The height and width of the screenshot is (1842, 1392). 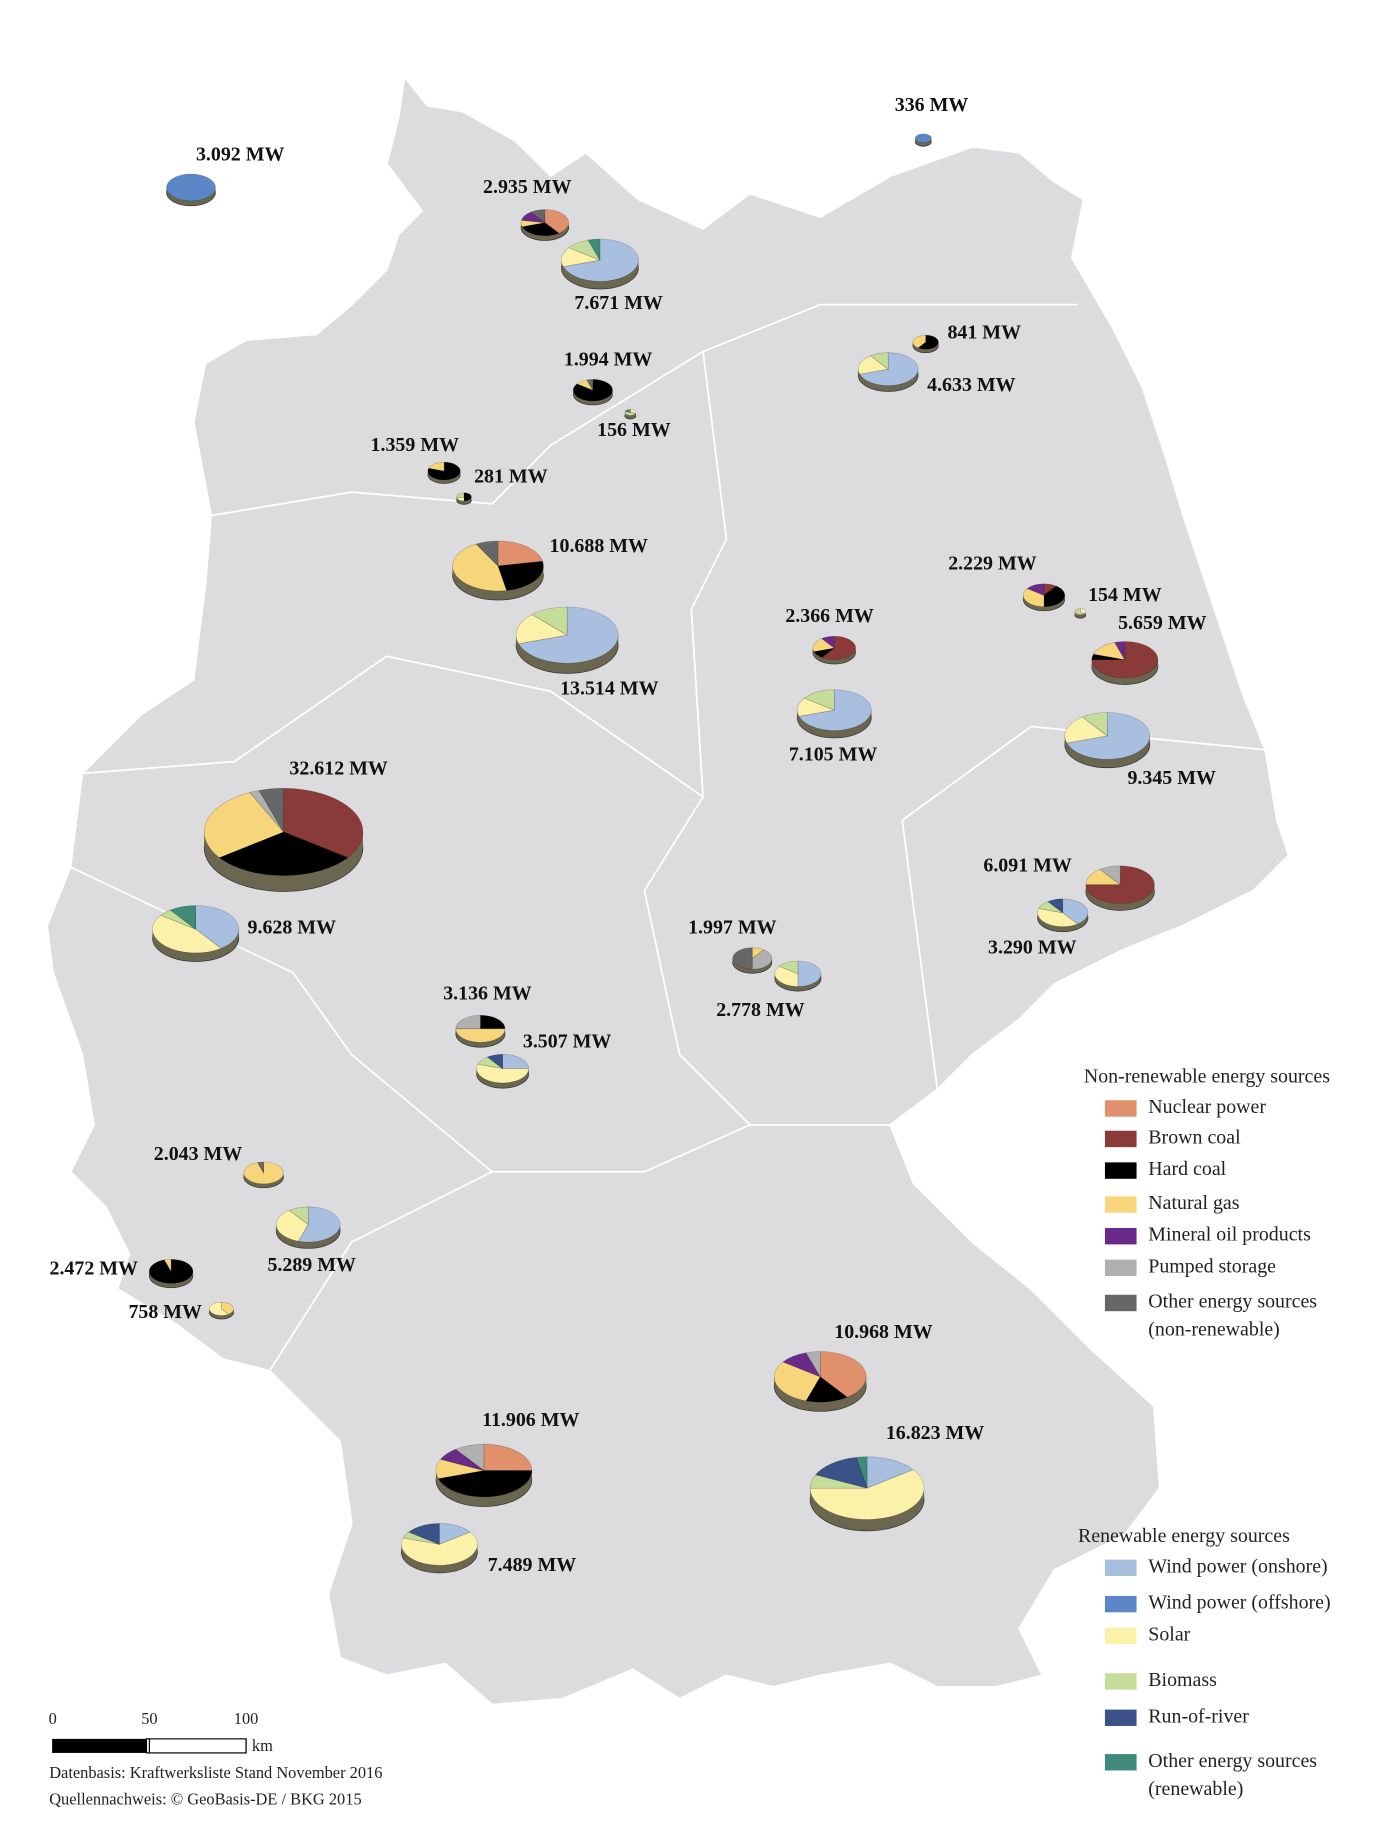 What do you see at coordinates (196, 1746) in the screenshot?
I see `scale-bar-white` at bounding box center [196, 1746].